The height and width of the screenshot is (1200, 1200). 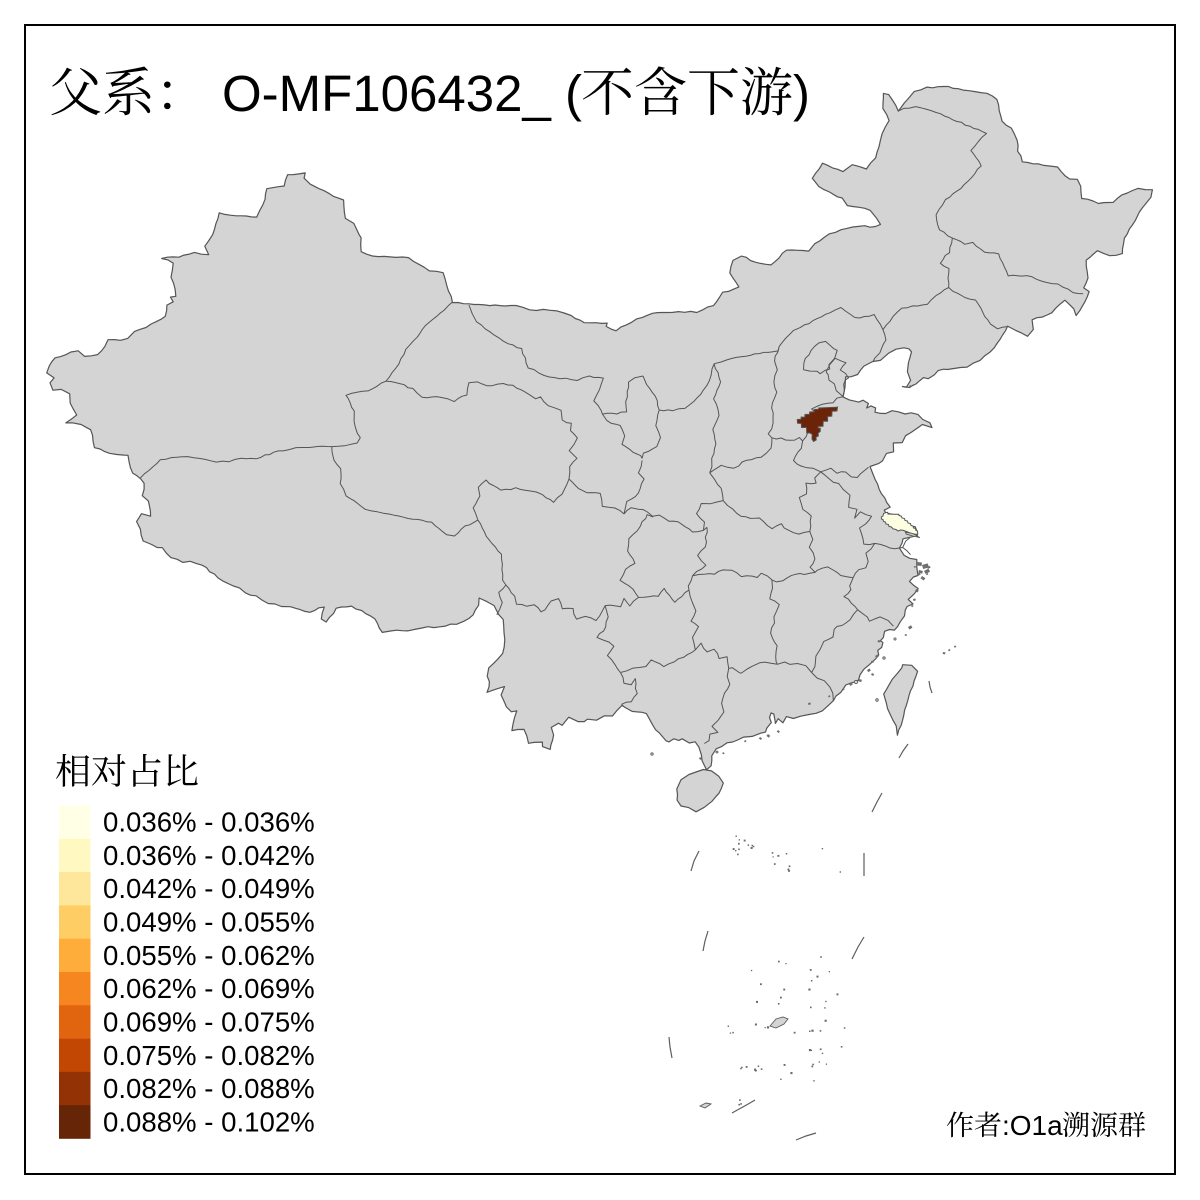 What do you see at coordinates (1032, 1125) in the screenshot?
I see `svg-text: :O1a` at bounding box center [1032, 1125].